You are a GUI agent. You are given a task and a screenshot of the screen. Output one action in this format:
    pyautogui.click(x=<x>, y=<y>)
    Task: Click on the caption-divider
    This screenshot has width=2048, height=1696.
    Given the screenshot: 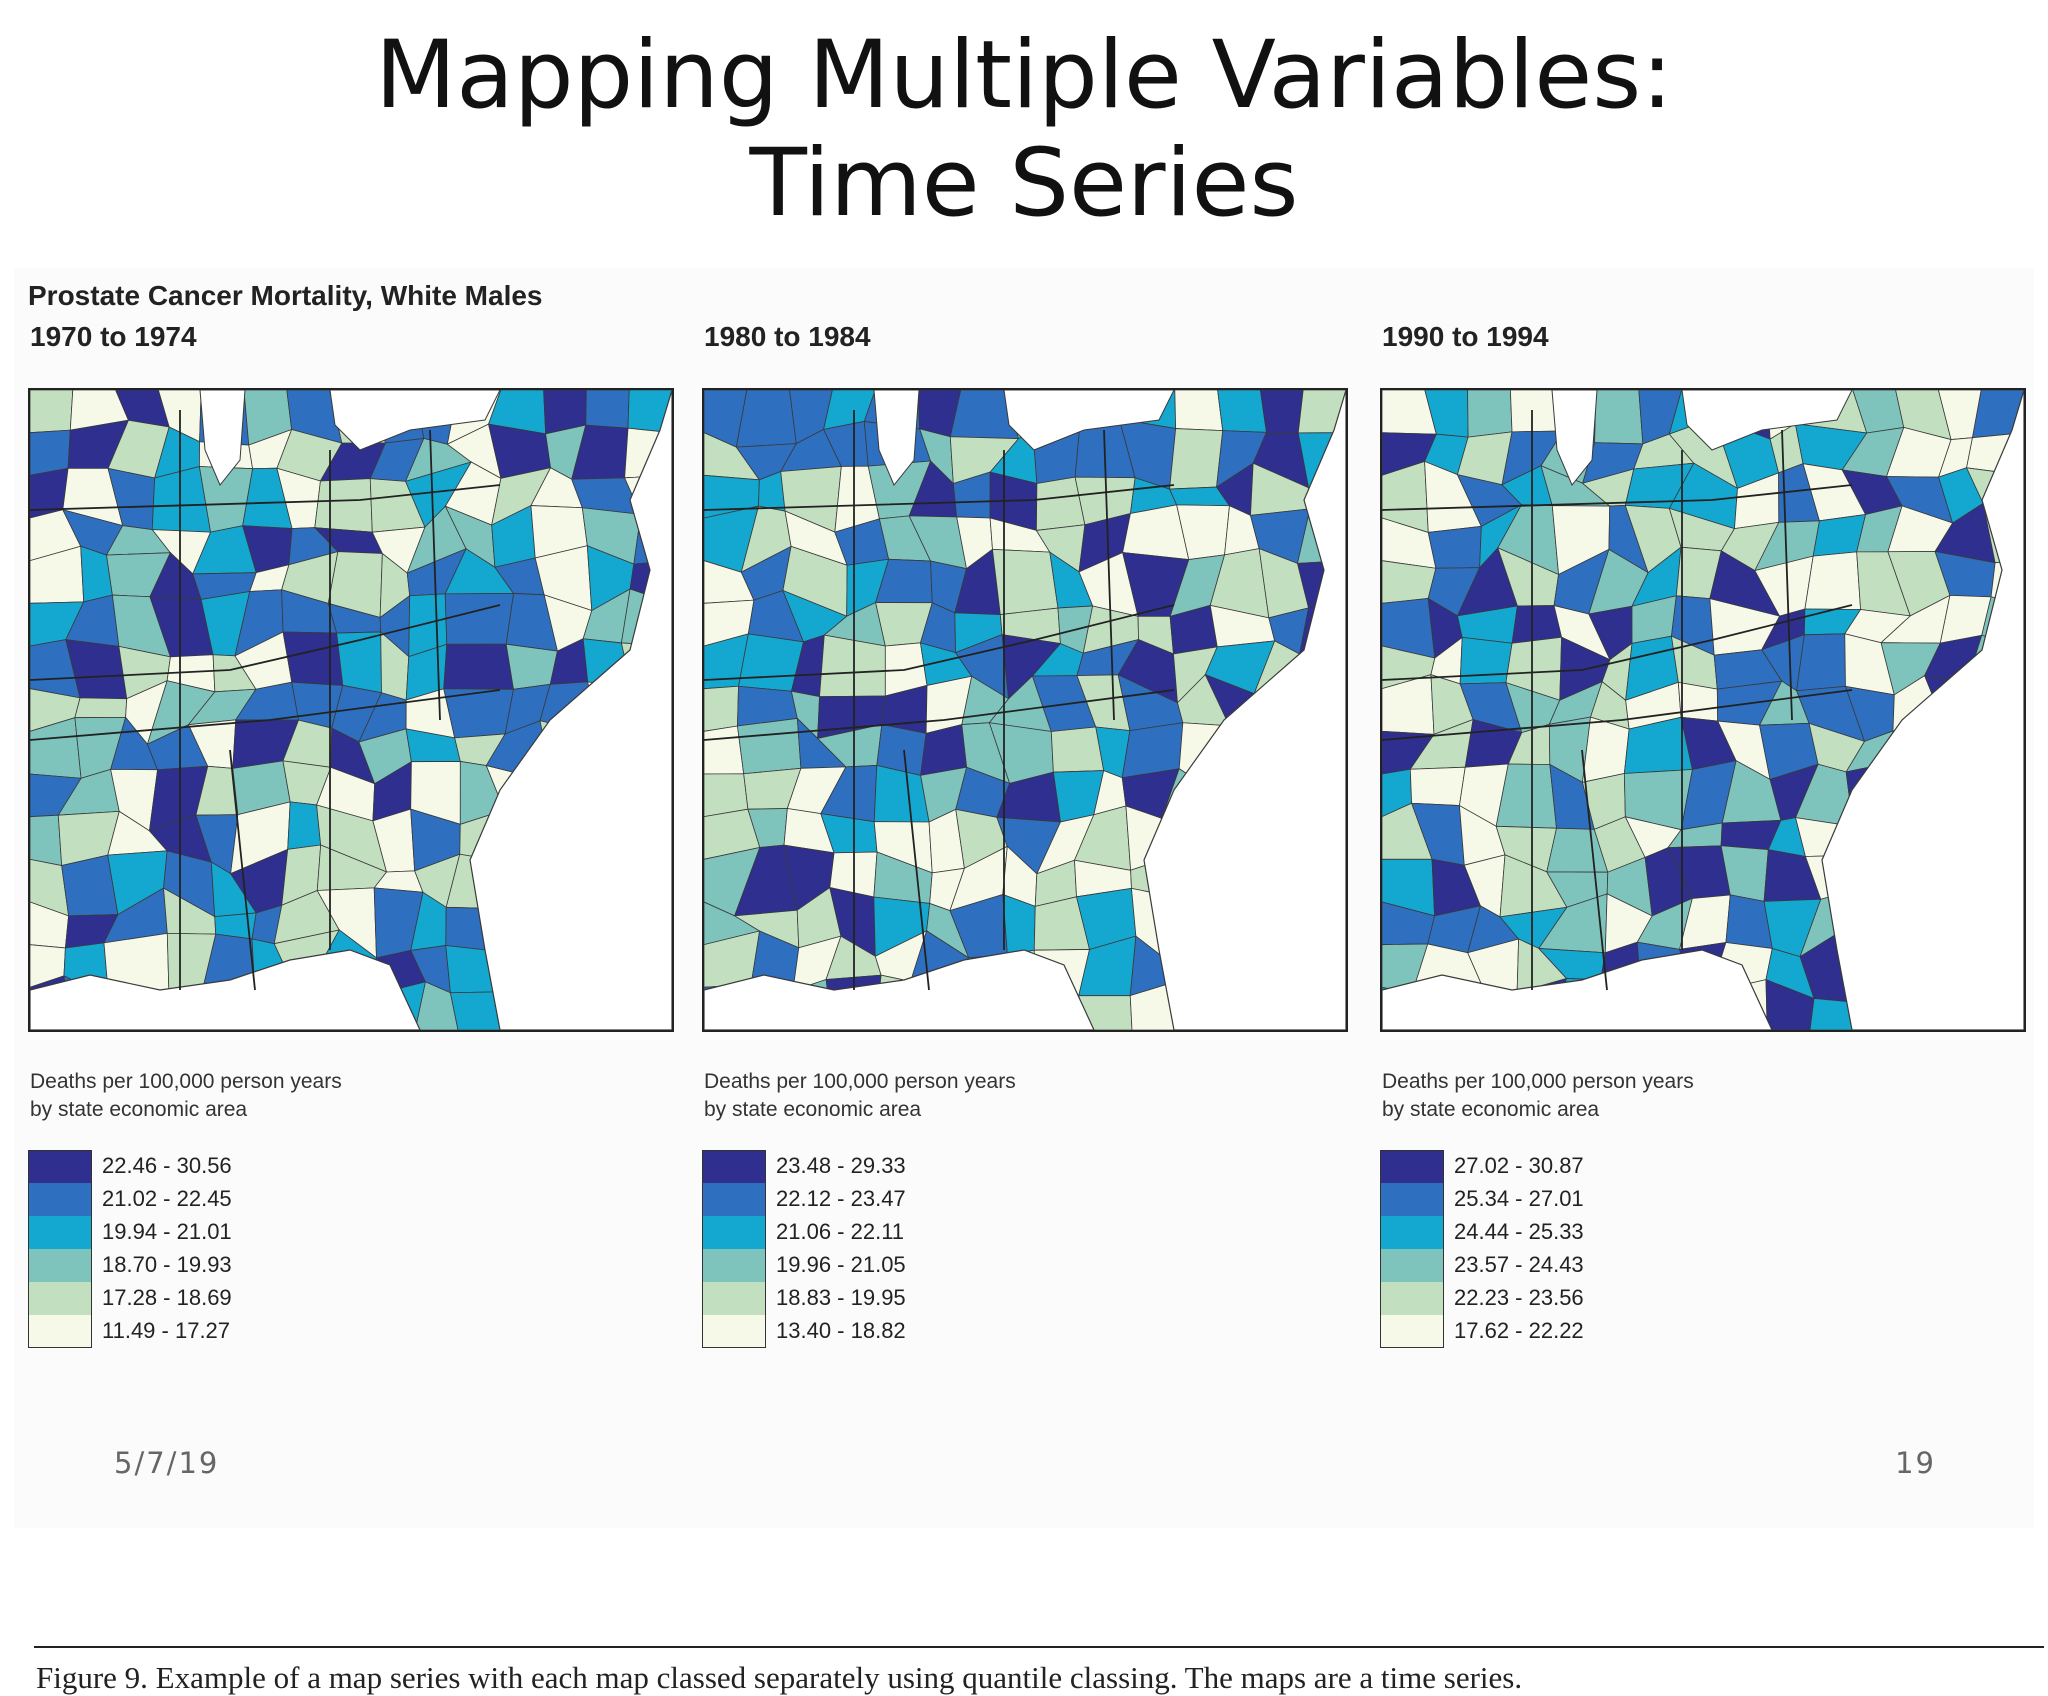 What is the action you would take?
    pyautogui.click(x=1039, y=1647)
    